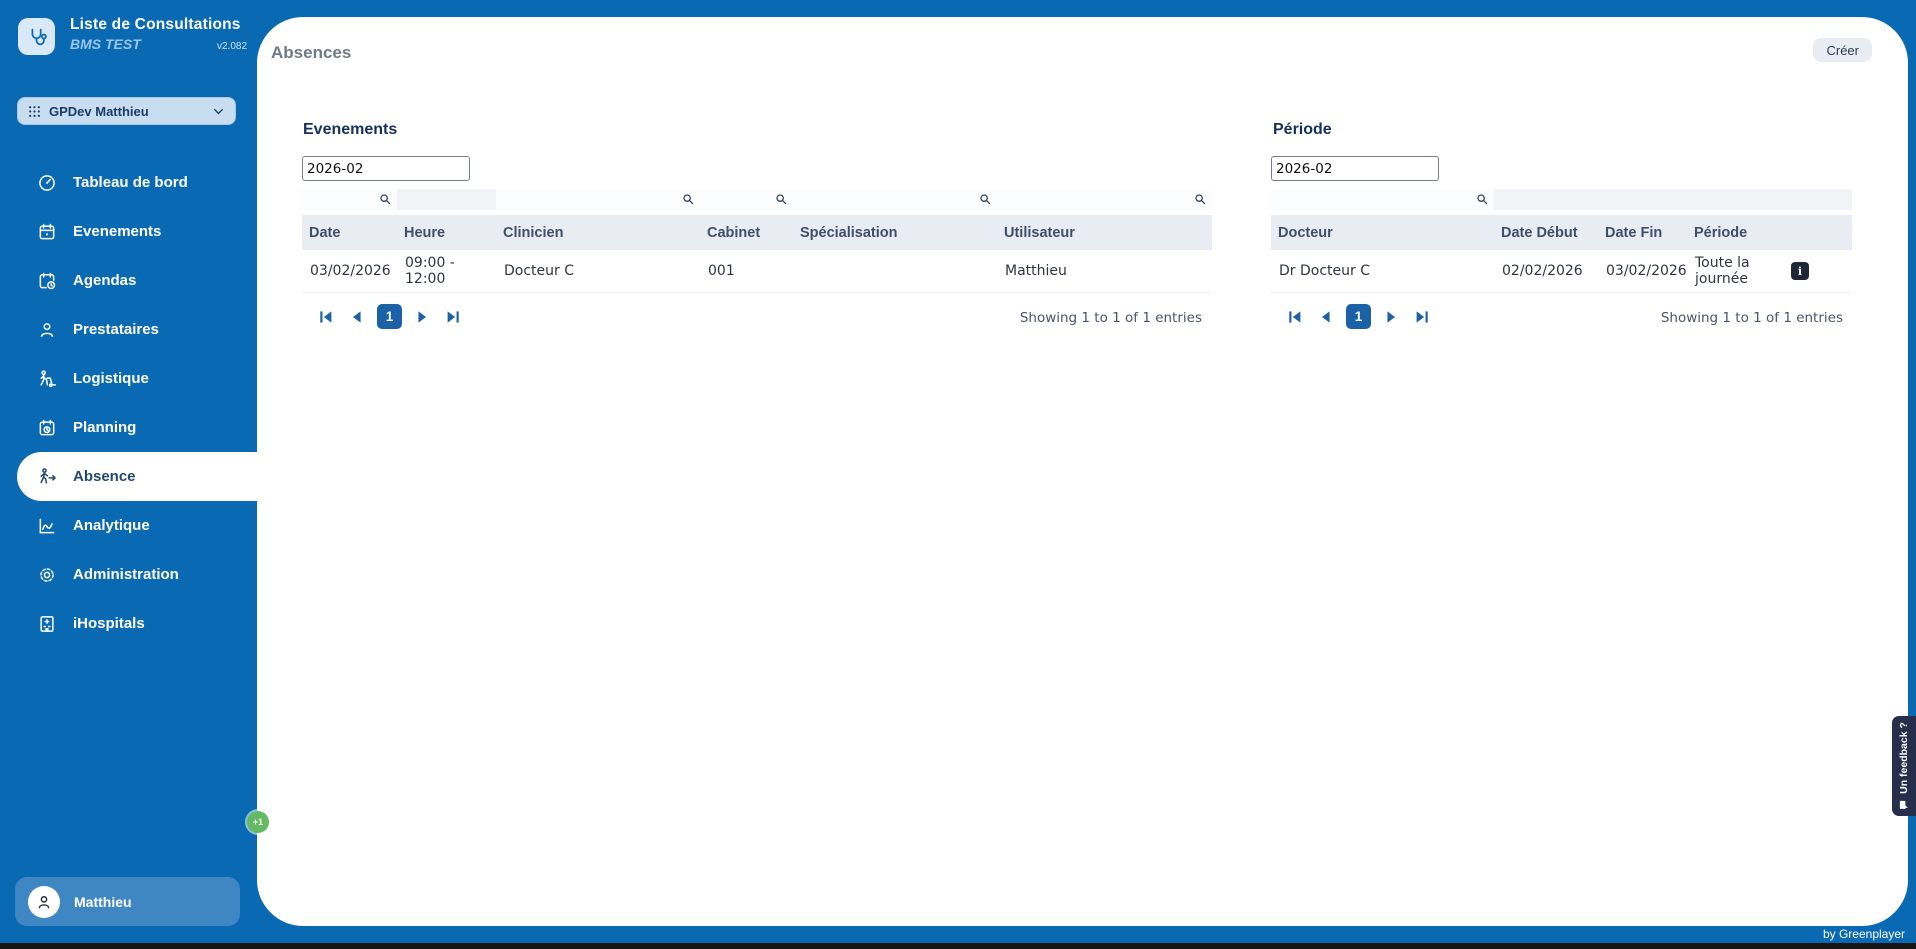 The image size is (1916, 949). I want to click on cell-docteur: Dr Docteur C, so click(1324, 271).